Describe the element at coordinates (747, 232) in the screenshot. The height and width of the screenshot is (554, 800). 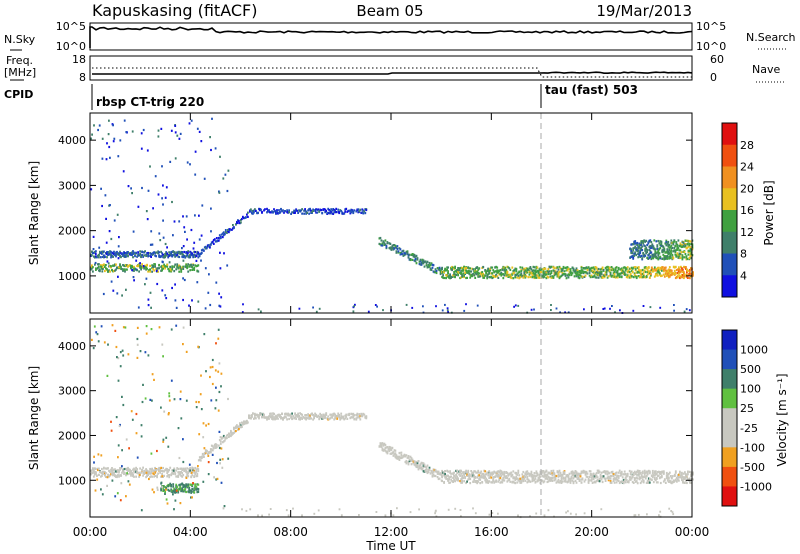
I see `power-colorbar-tick: 12` at that location.